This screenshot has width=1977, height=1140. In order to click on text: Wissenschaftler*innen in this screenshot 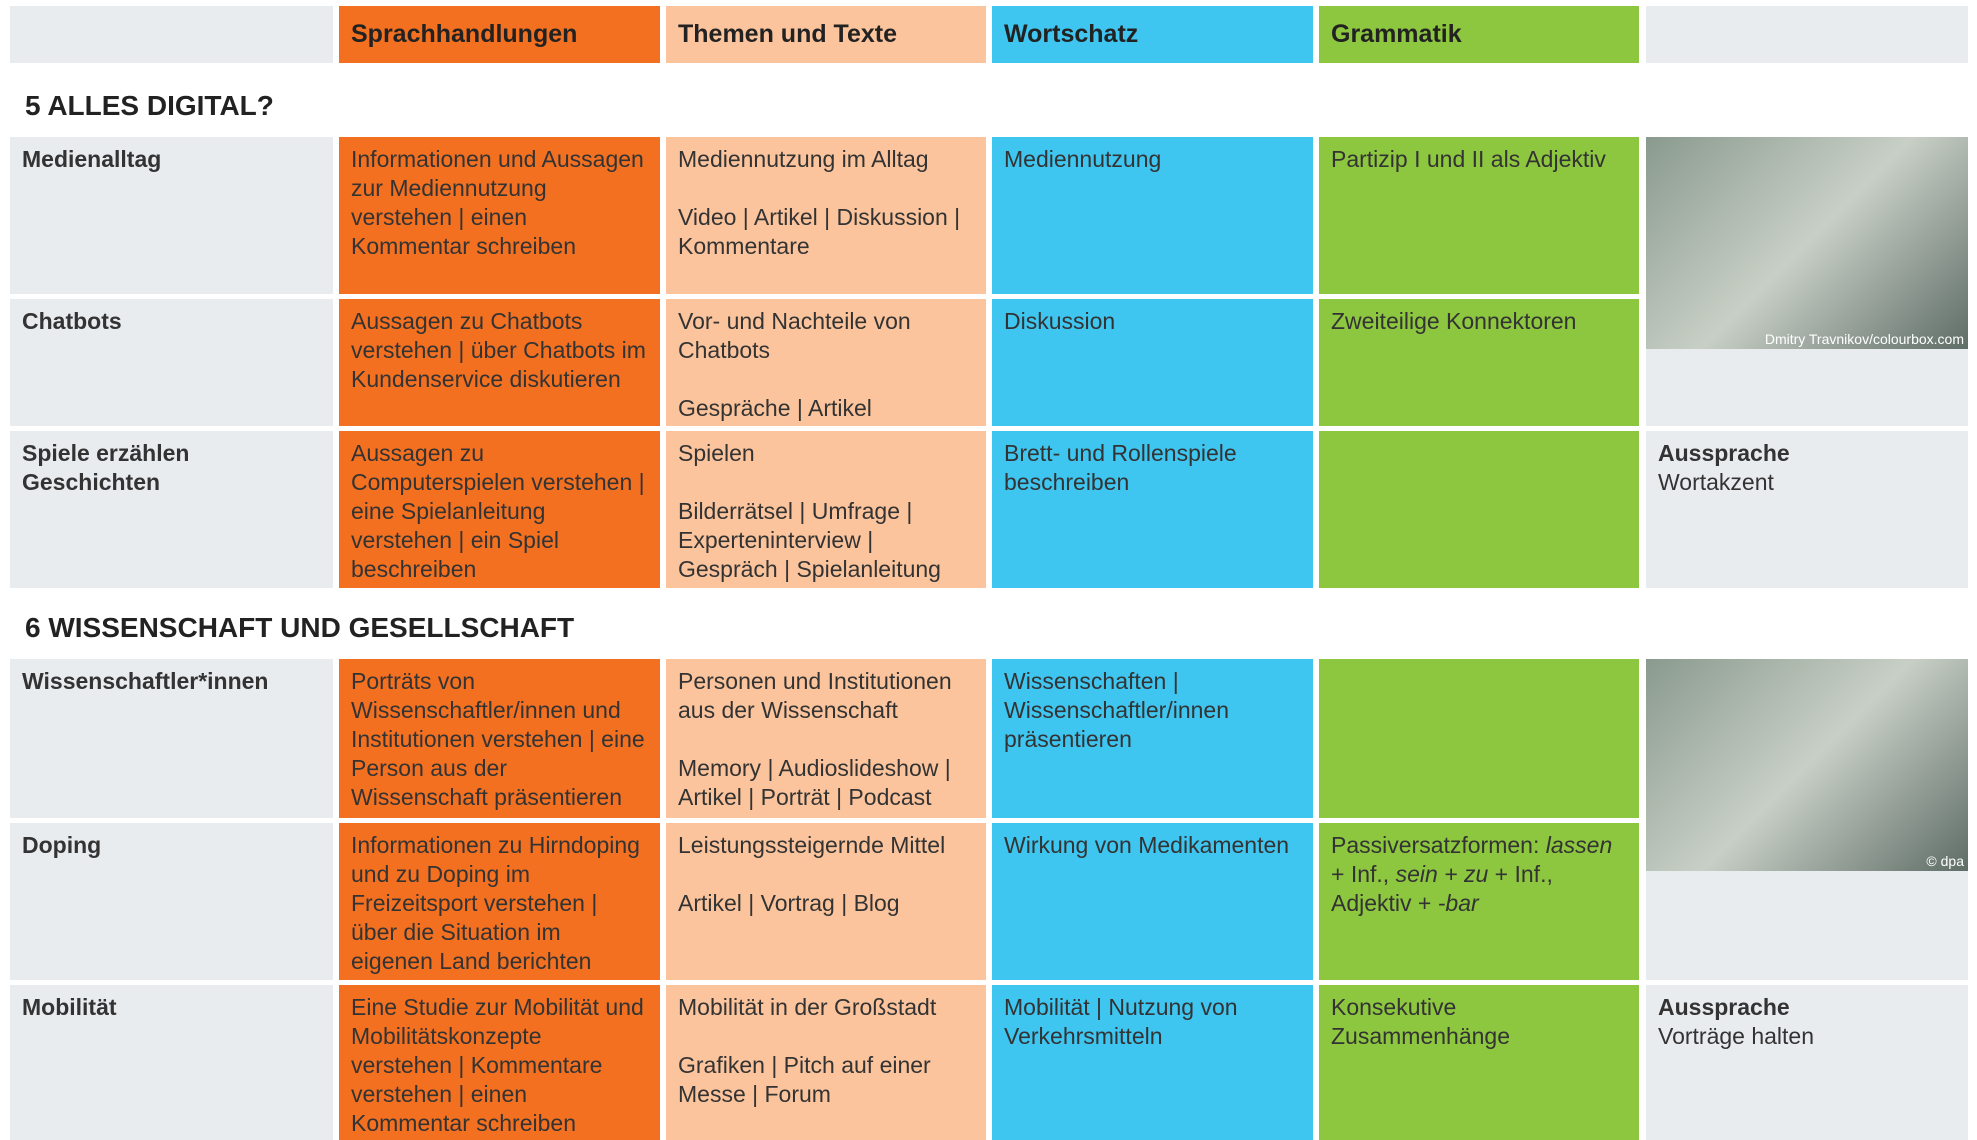, I will do `click(145, 681)`.